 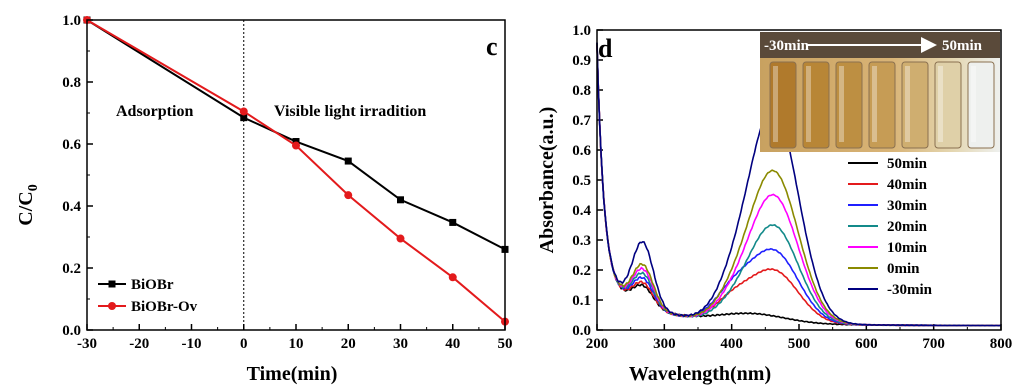 I want to click on chart-d-xtick-label: 200, so click(x=597, y=344).